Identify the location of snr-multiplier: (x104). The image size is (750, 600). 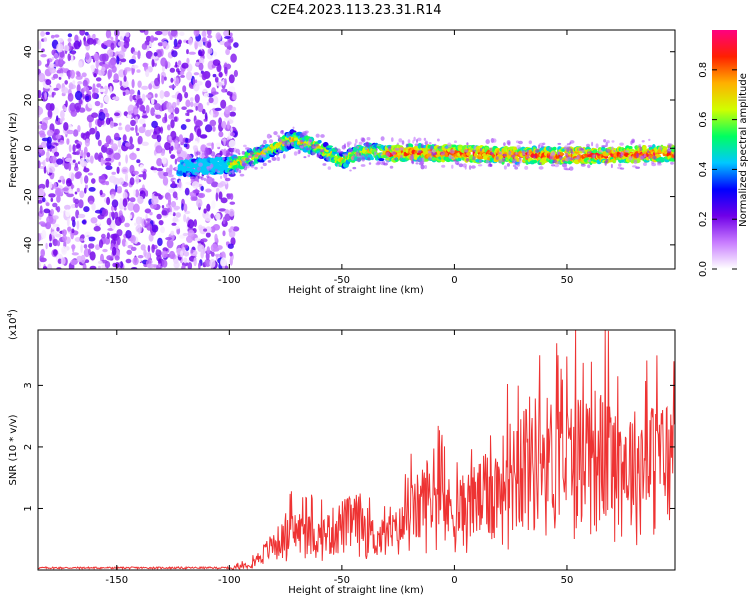
(12, 324).